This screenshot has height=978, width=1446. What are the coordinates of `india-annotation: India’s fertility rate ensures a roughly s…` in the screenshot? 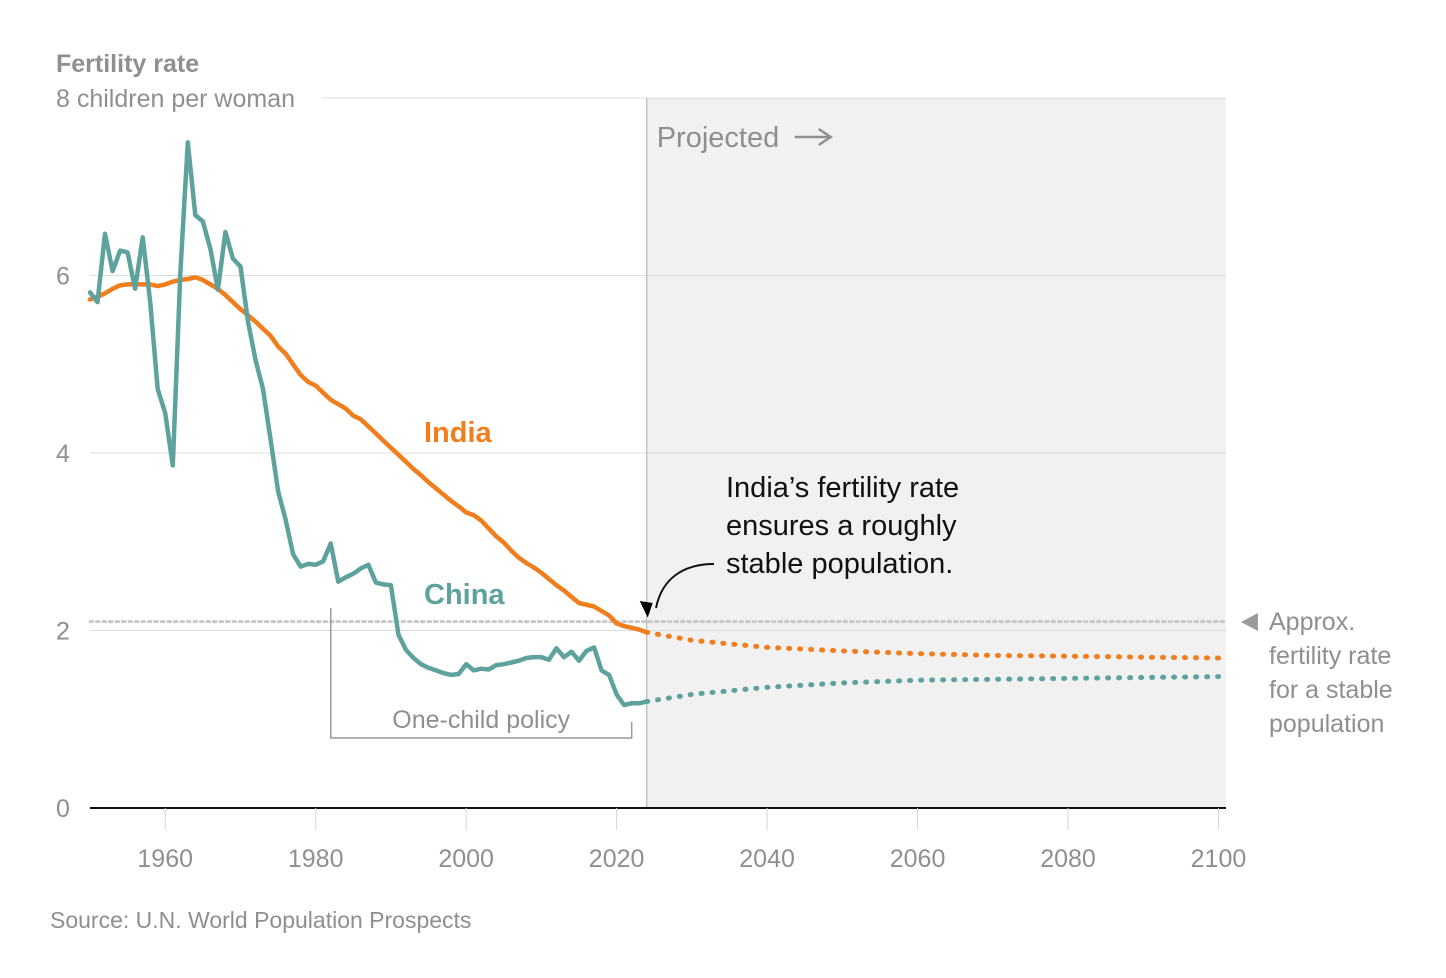 It's located at (799, 545).